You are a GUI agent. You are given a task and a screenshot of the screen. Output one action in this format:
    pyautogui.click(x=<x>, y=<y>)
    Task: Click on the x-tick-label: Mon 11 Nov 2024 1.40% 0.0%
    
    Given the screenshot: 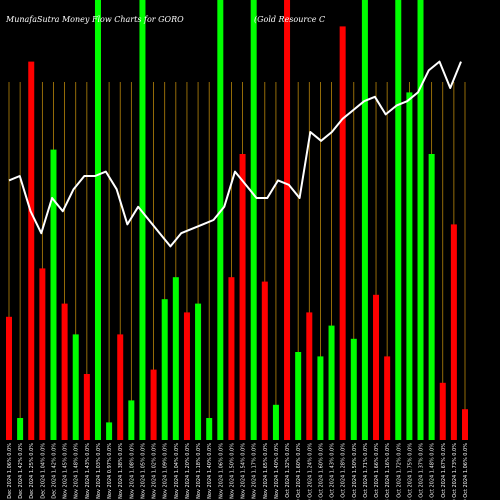 What is the action you would take?
    pyautogui.click(x=210, y=471)
    